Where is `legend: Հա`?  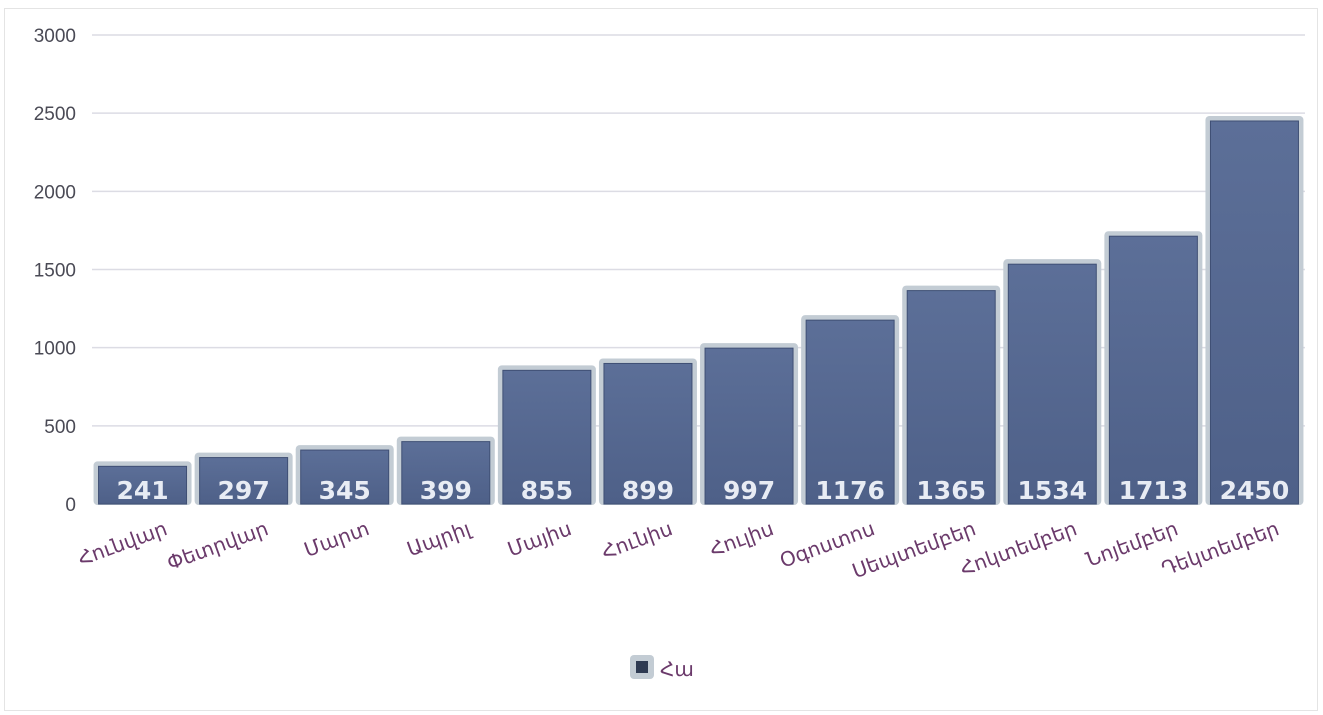 legend: Հա is located at coordinates (662, 668).